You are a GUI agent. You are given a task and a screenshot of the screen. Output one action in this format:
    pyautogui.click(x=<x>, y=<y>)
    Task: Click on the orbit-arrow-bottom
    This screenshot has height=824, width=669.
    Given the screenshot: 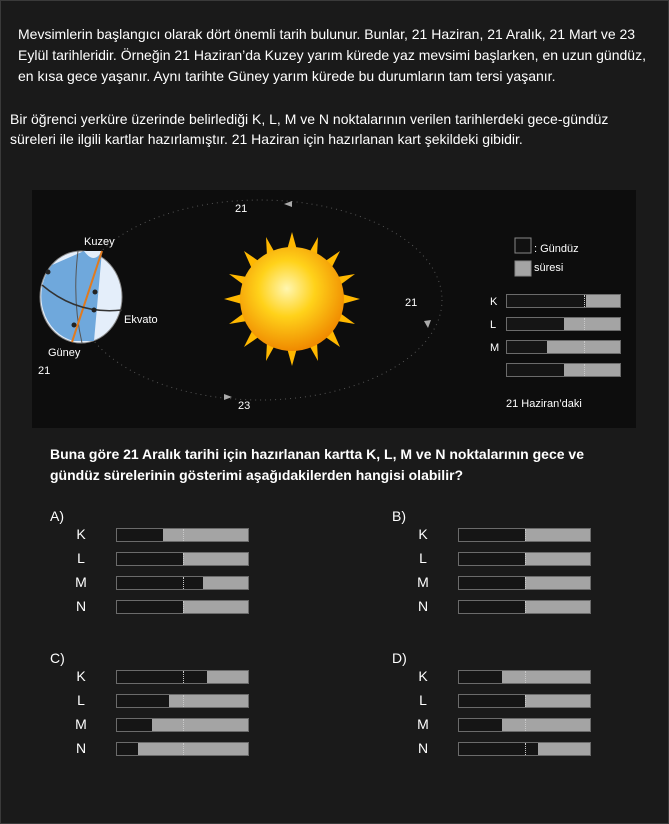 What is the action you would take?
    pyautogui.click(x=228, y=397)
    